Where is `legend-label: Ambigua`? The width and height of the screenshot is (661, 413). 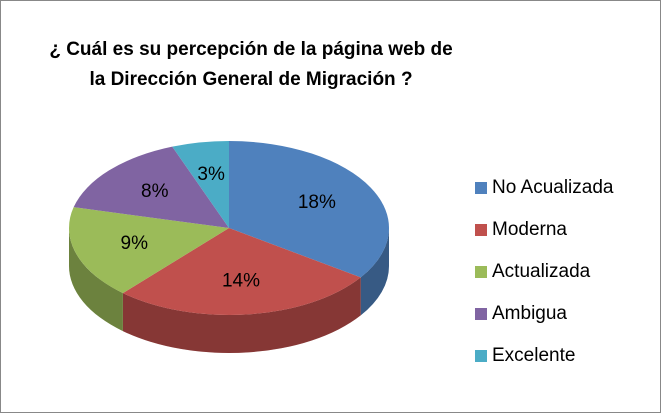 legend-label: Ambigua is located at coordinates (529, 313).